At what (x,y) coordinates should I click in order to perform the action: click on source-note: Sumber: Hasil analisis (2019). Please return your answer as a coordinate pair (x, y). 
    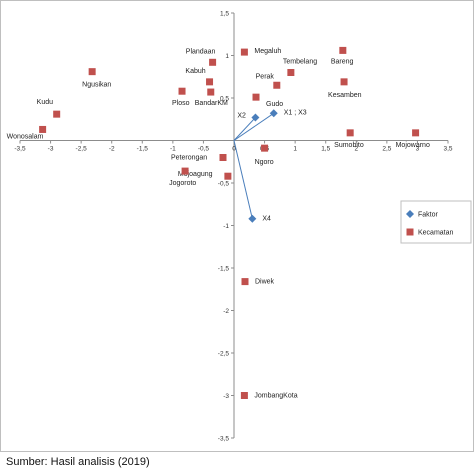
    Looking at the image, I should click on (78, 462).